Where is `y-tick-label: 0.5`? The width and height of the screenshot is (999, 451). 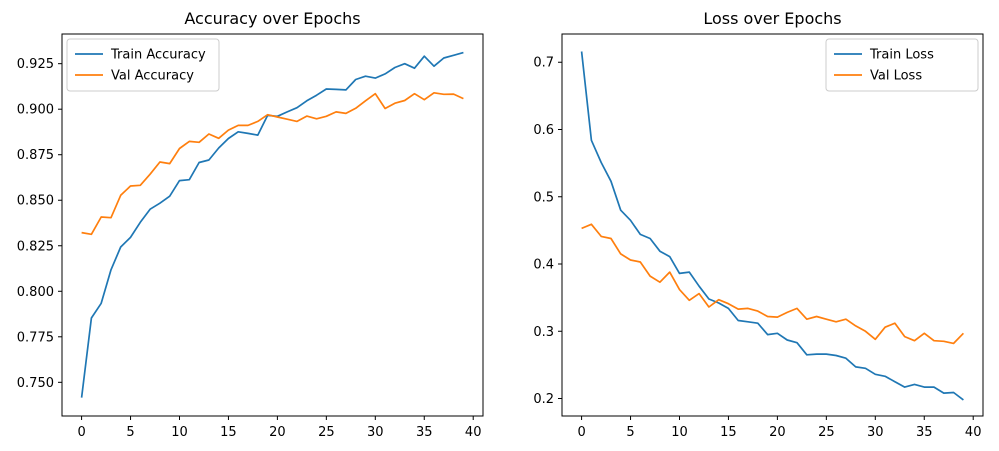 y-tick-label: 0.5 is located at coordinates (543, 197).